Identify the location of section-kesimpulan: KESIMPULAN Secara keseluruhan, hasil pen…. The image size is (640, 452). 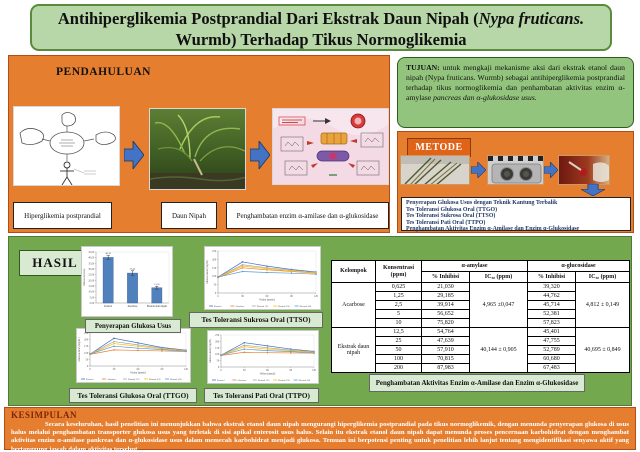
(320, 429).